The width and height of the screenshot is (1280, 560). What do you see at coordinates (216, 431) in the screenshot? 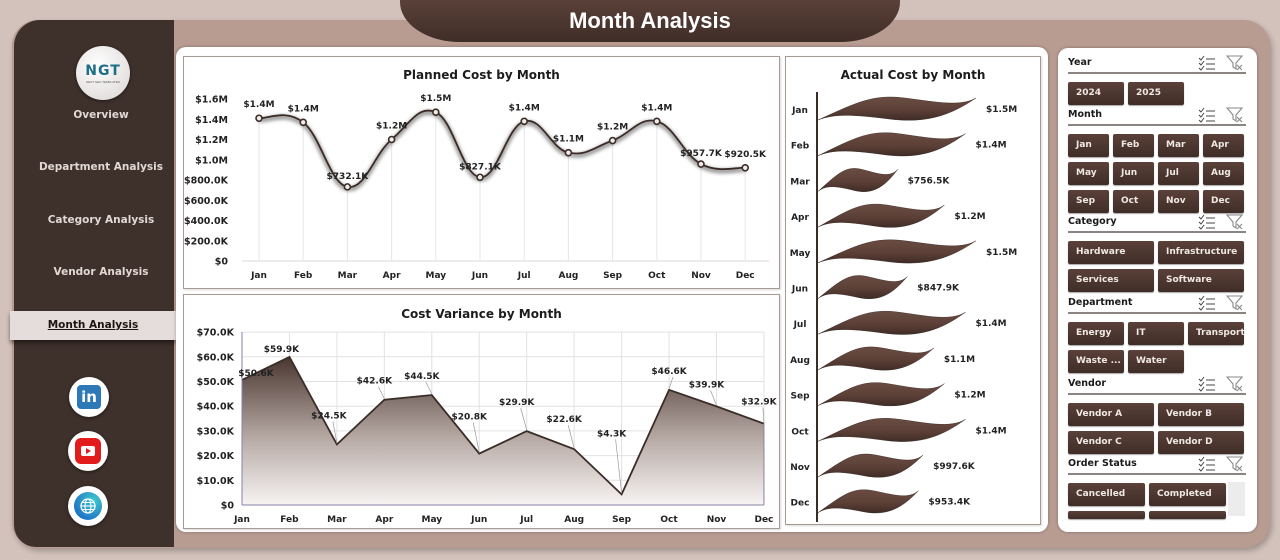
I see `svg-text: $30.0K` at bounding box center [216, 431].